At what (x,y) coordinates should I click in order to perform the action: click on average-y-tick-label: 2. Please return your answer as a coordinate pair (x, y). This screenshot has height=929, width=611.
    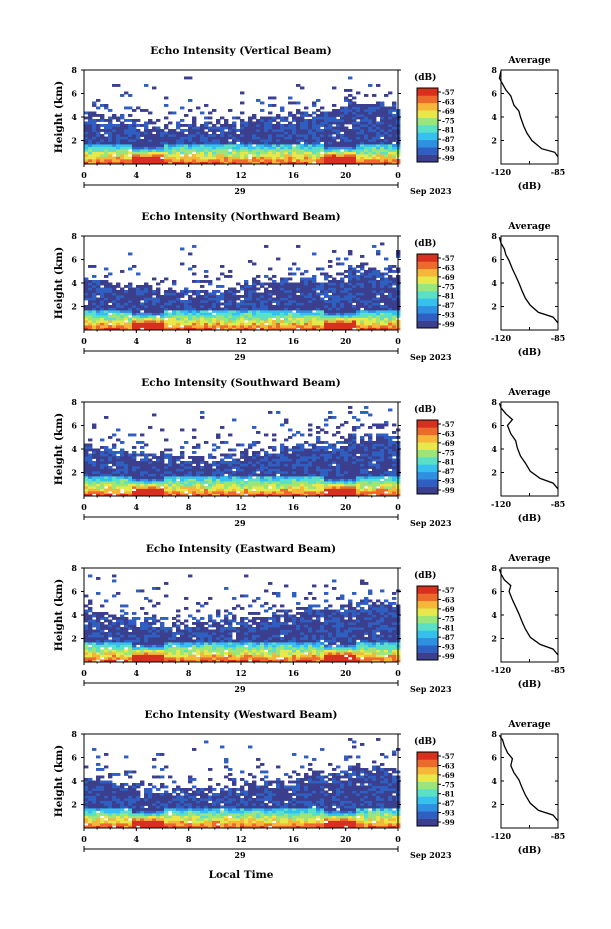
    Looking at the image, I should click on (494, 141).